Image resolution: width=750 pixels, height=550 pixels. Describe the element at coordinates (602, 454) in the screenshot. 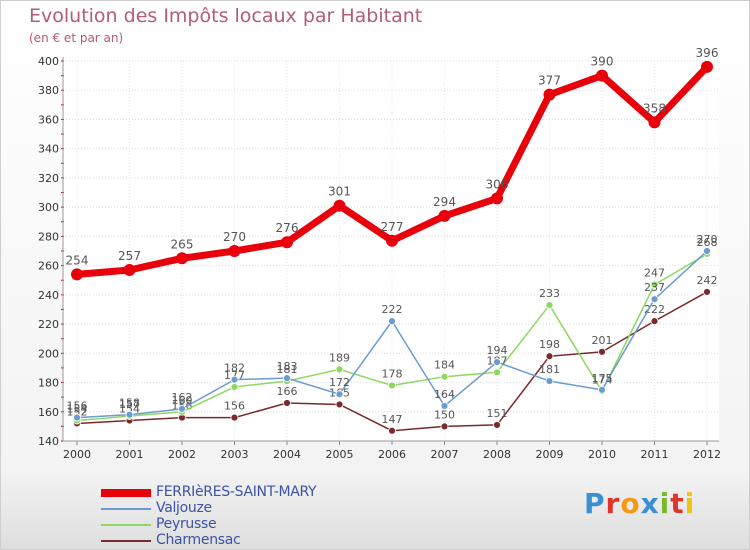

I see `x-tick-label: 2010` at that location.